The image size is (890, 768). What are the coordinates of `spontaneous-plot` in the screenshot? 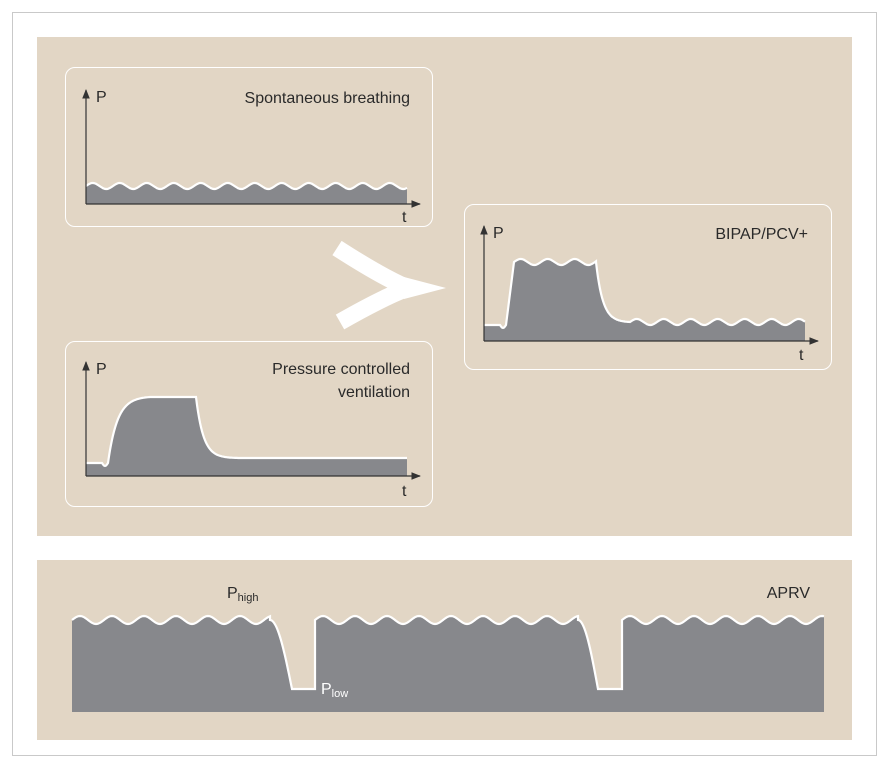 It's located at (251, 148).